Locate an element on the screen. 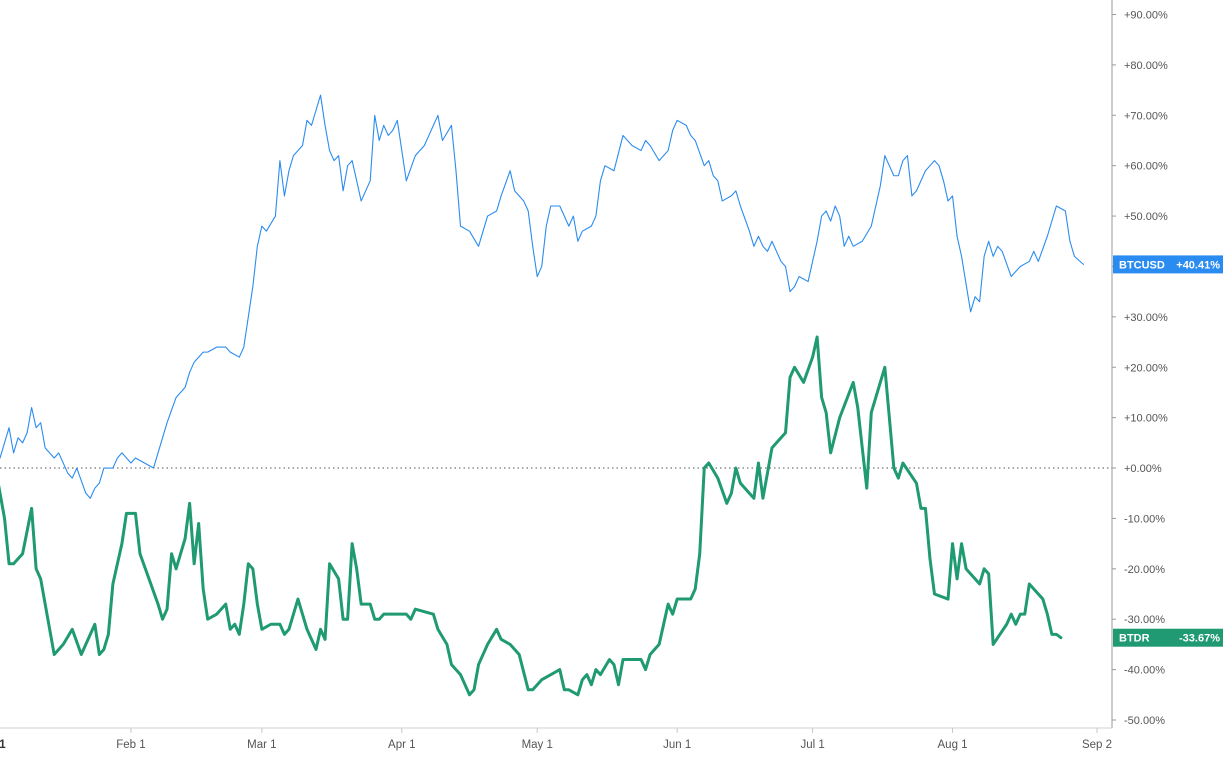 Image resolution: width=1224 pixels, height=765 pixels. x-tick-label: May 1 is located at coordinates (537, 745).